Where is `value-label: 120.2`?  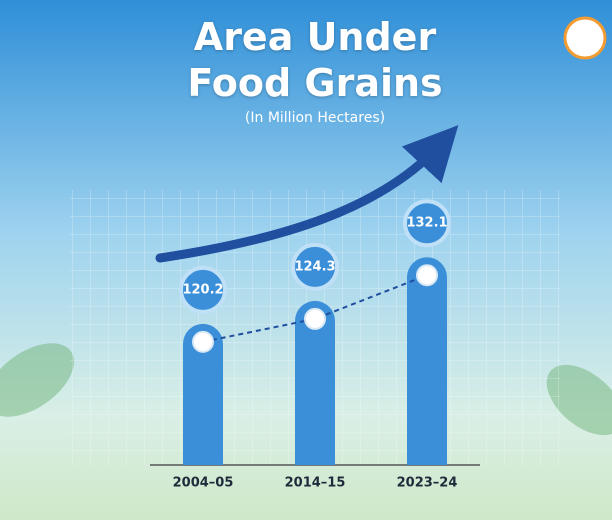 value-label: 120.2 is located at coordinates (202, 289).